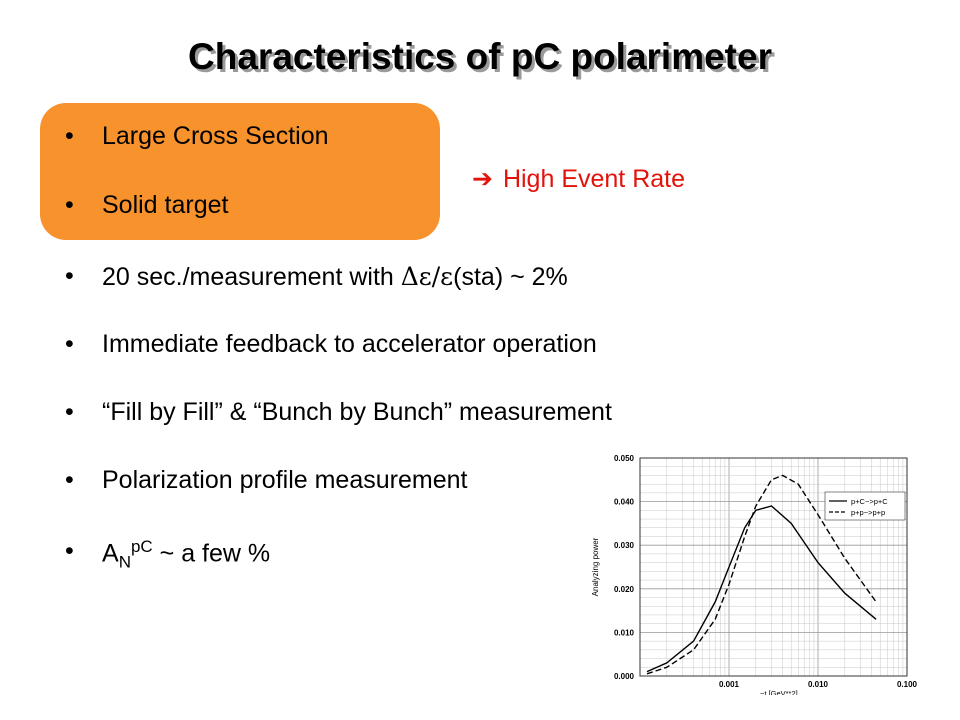  Describe the element at coordinates (729, 684) in the screenshot. I see `x-tick-label: 0.001` at that location.